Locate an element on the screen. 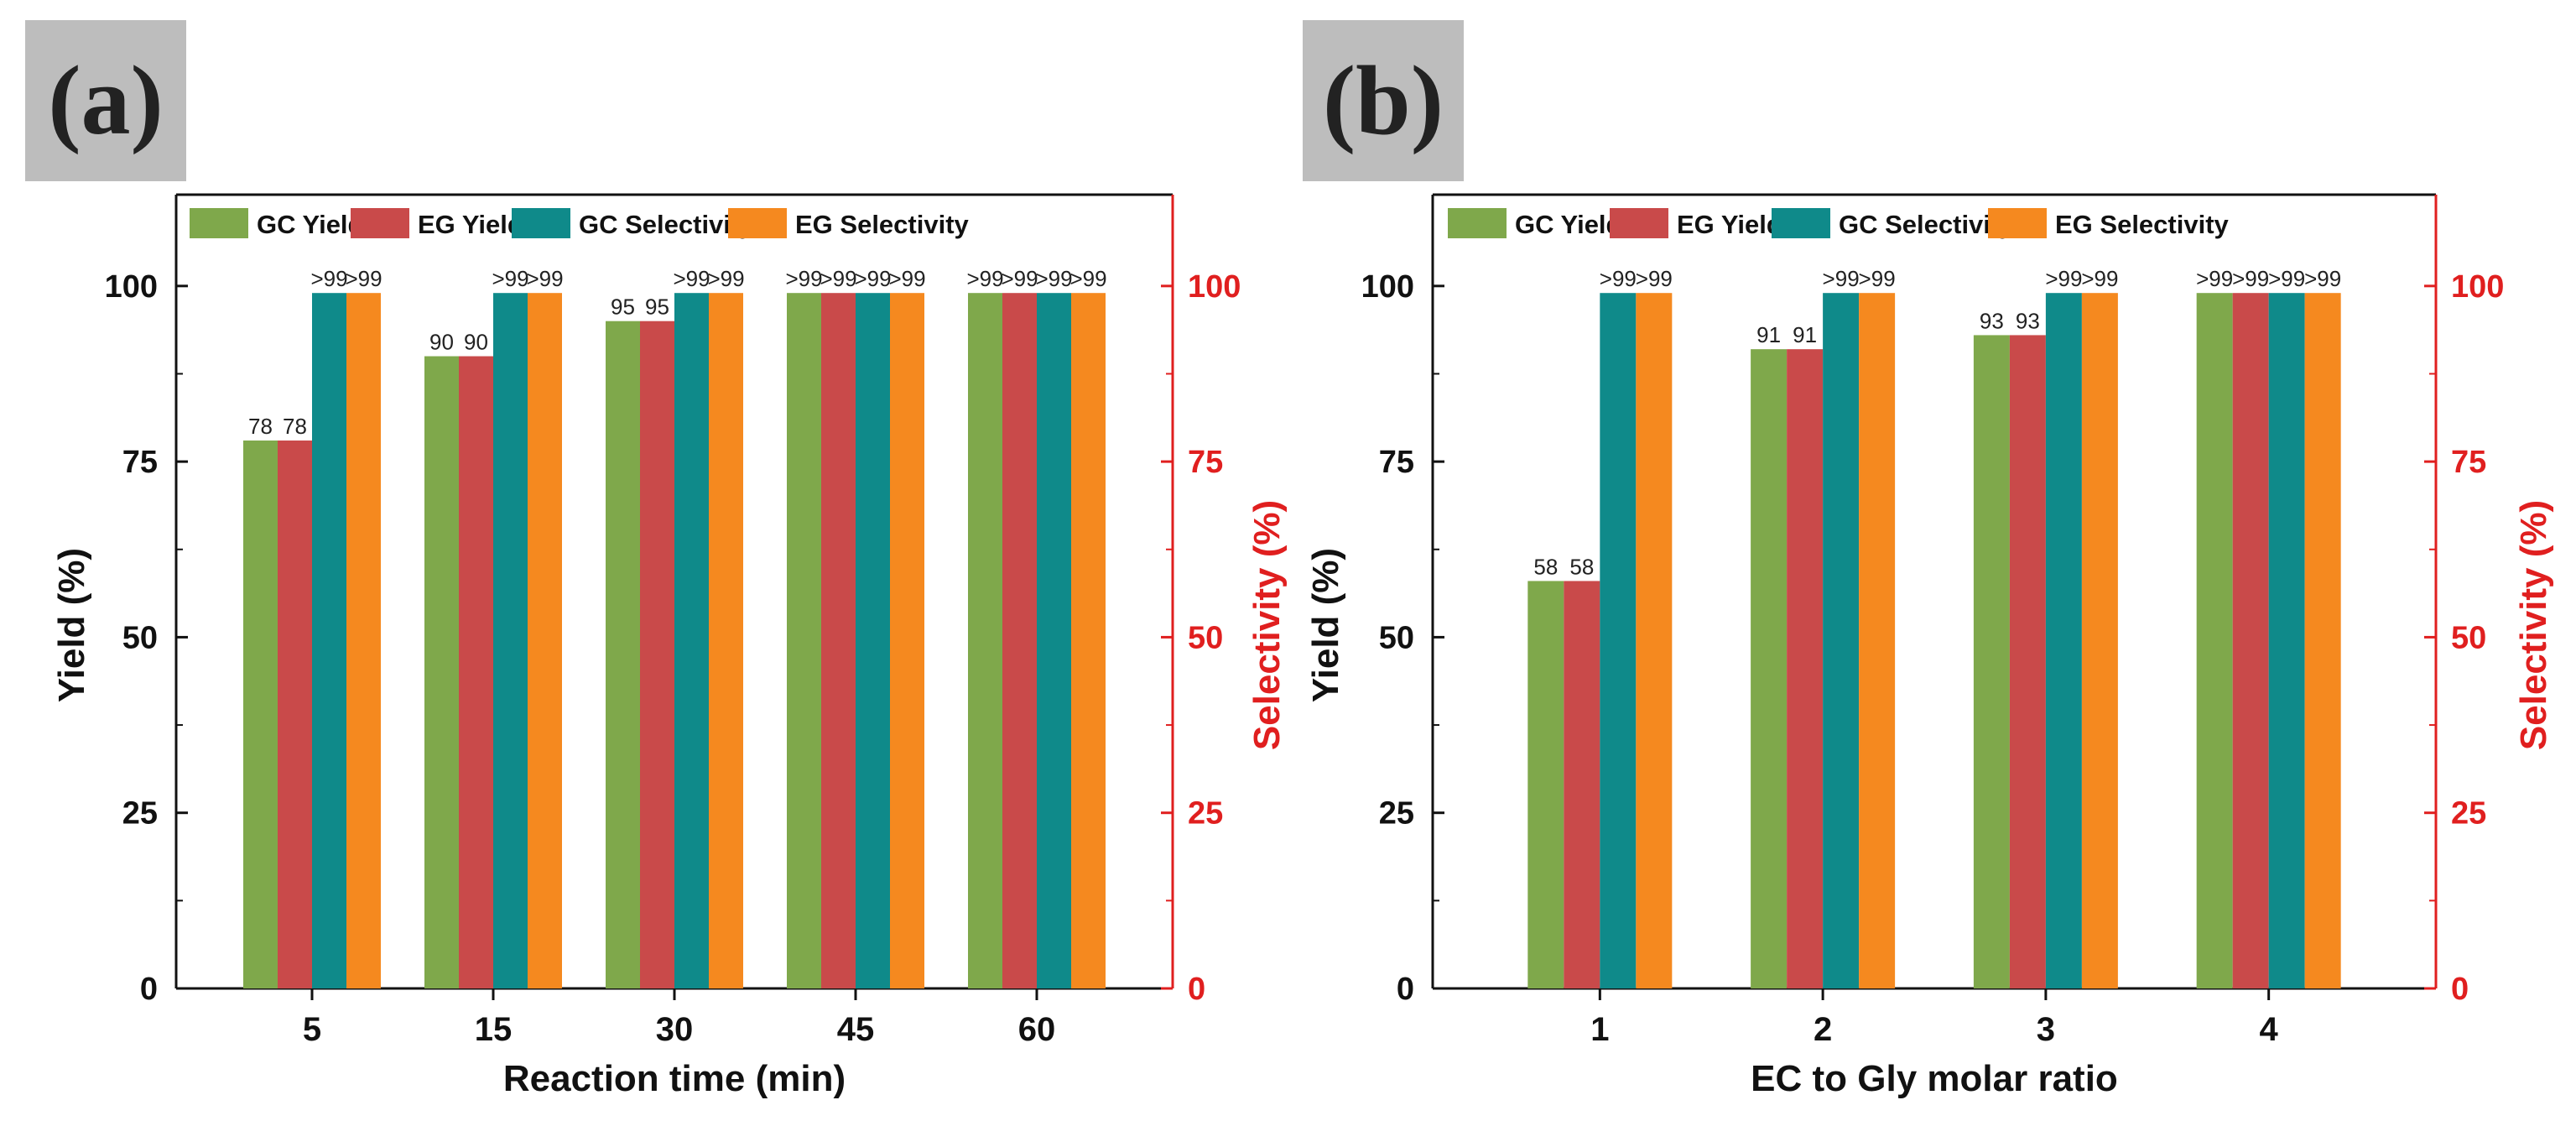 This screenshot has width=2576, height=1121. bar-data-label: 91 is located at coordinates (1768, 334).